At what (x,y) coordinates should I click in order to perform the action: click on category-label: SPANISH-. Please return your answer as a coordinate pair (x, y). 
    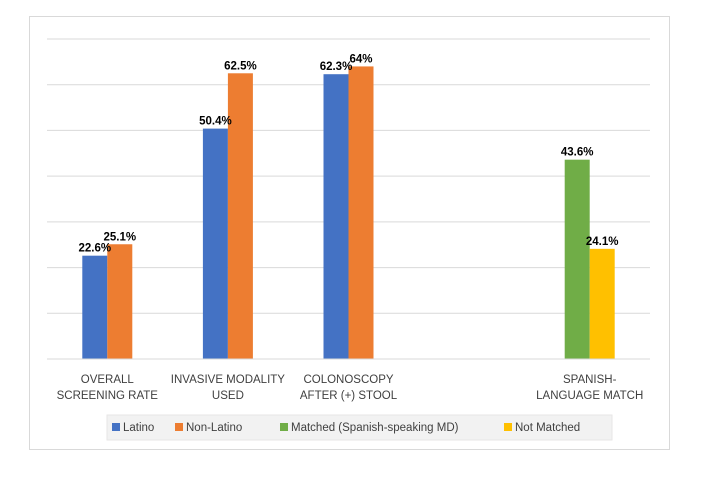
    Looking at the image, I should click on (590, 380).